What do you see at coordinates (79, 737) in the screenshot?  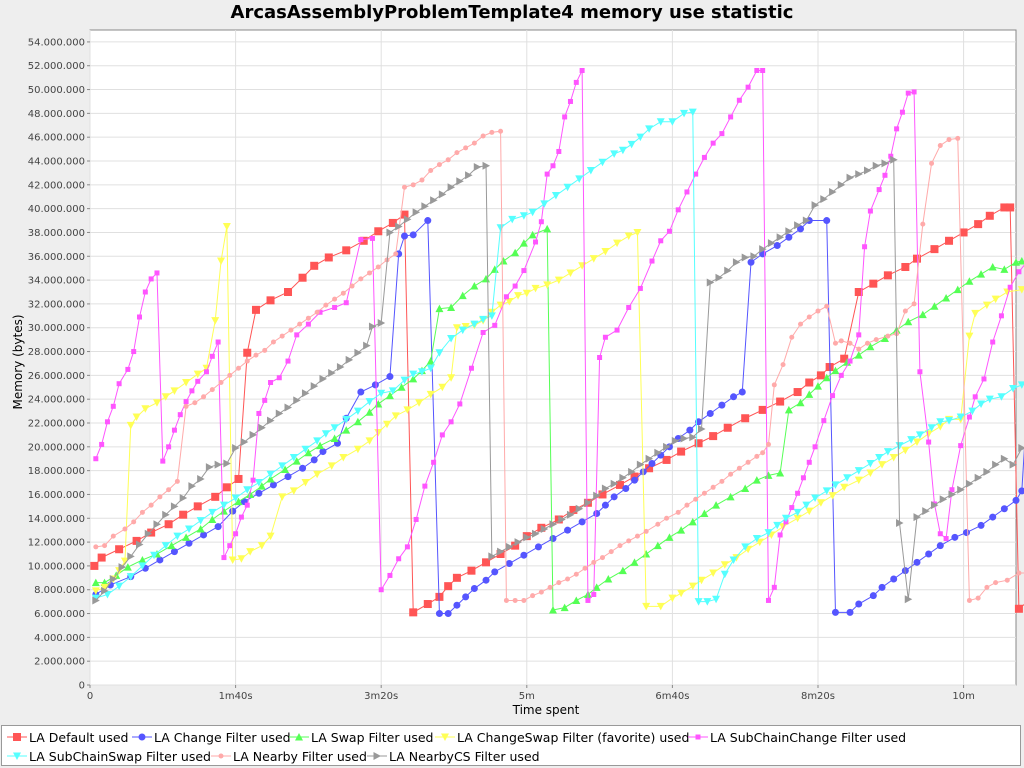 I see `legend-label: LA Default used` at bounding box center [79, 737].